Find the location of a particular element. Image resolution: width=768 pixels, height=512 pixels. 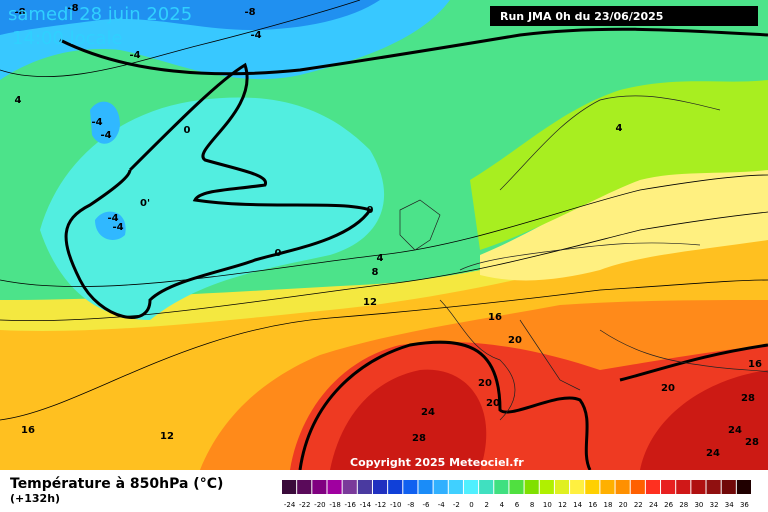

scale-label: -24 is located at coordinates (290, 505).